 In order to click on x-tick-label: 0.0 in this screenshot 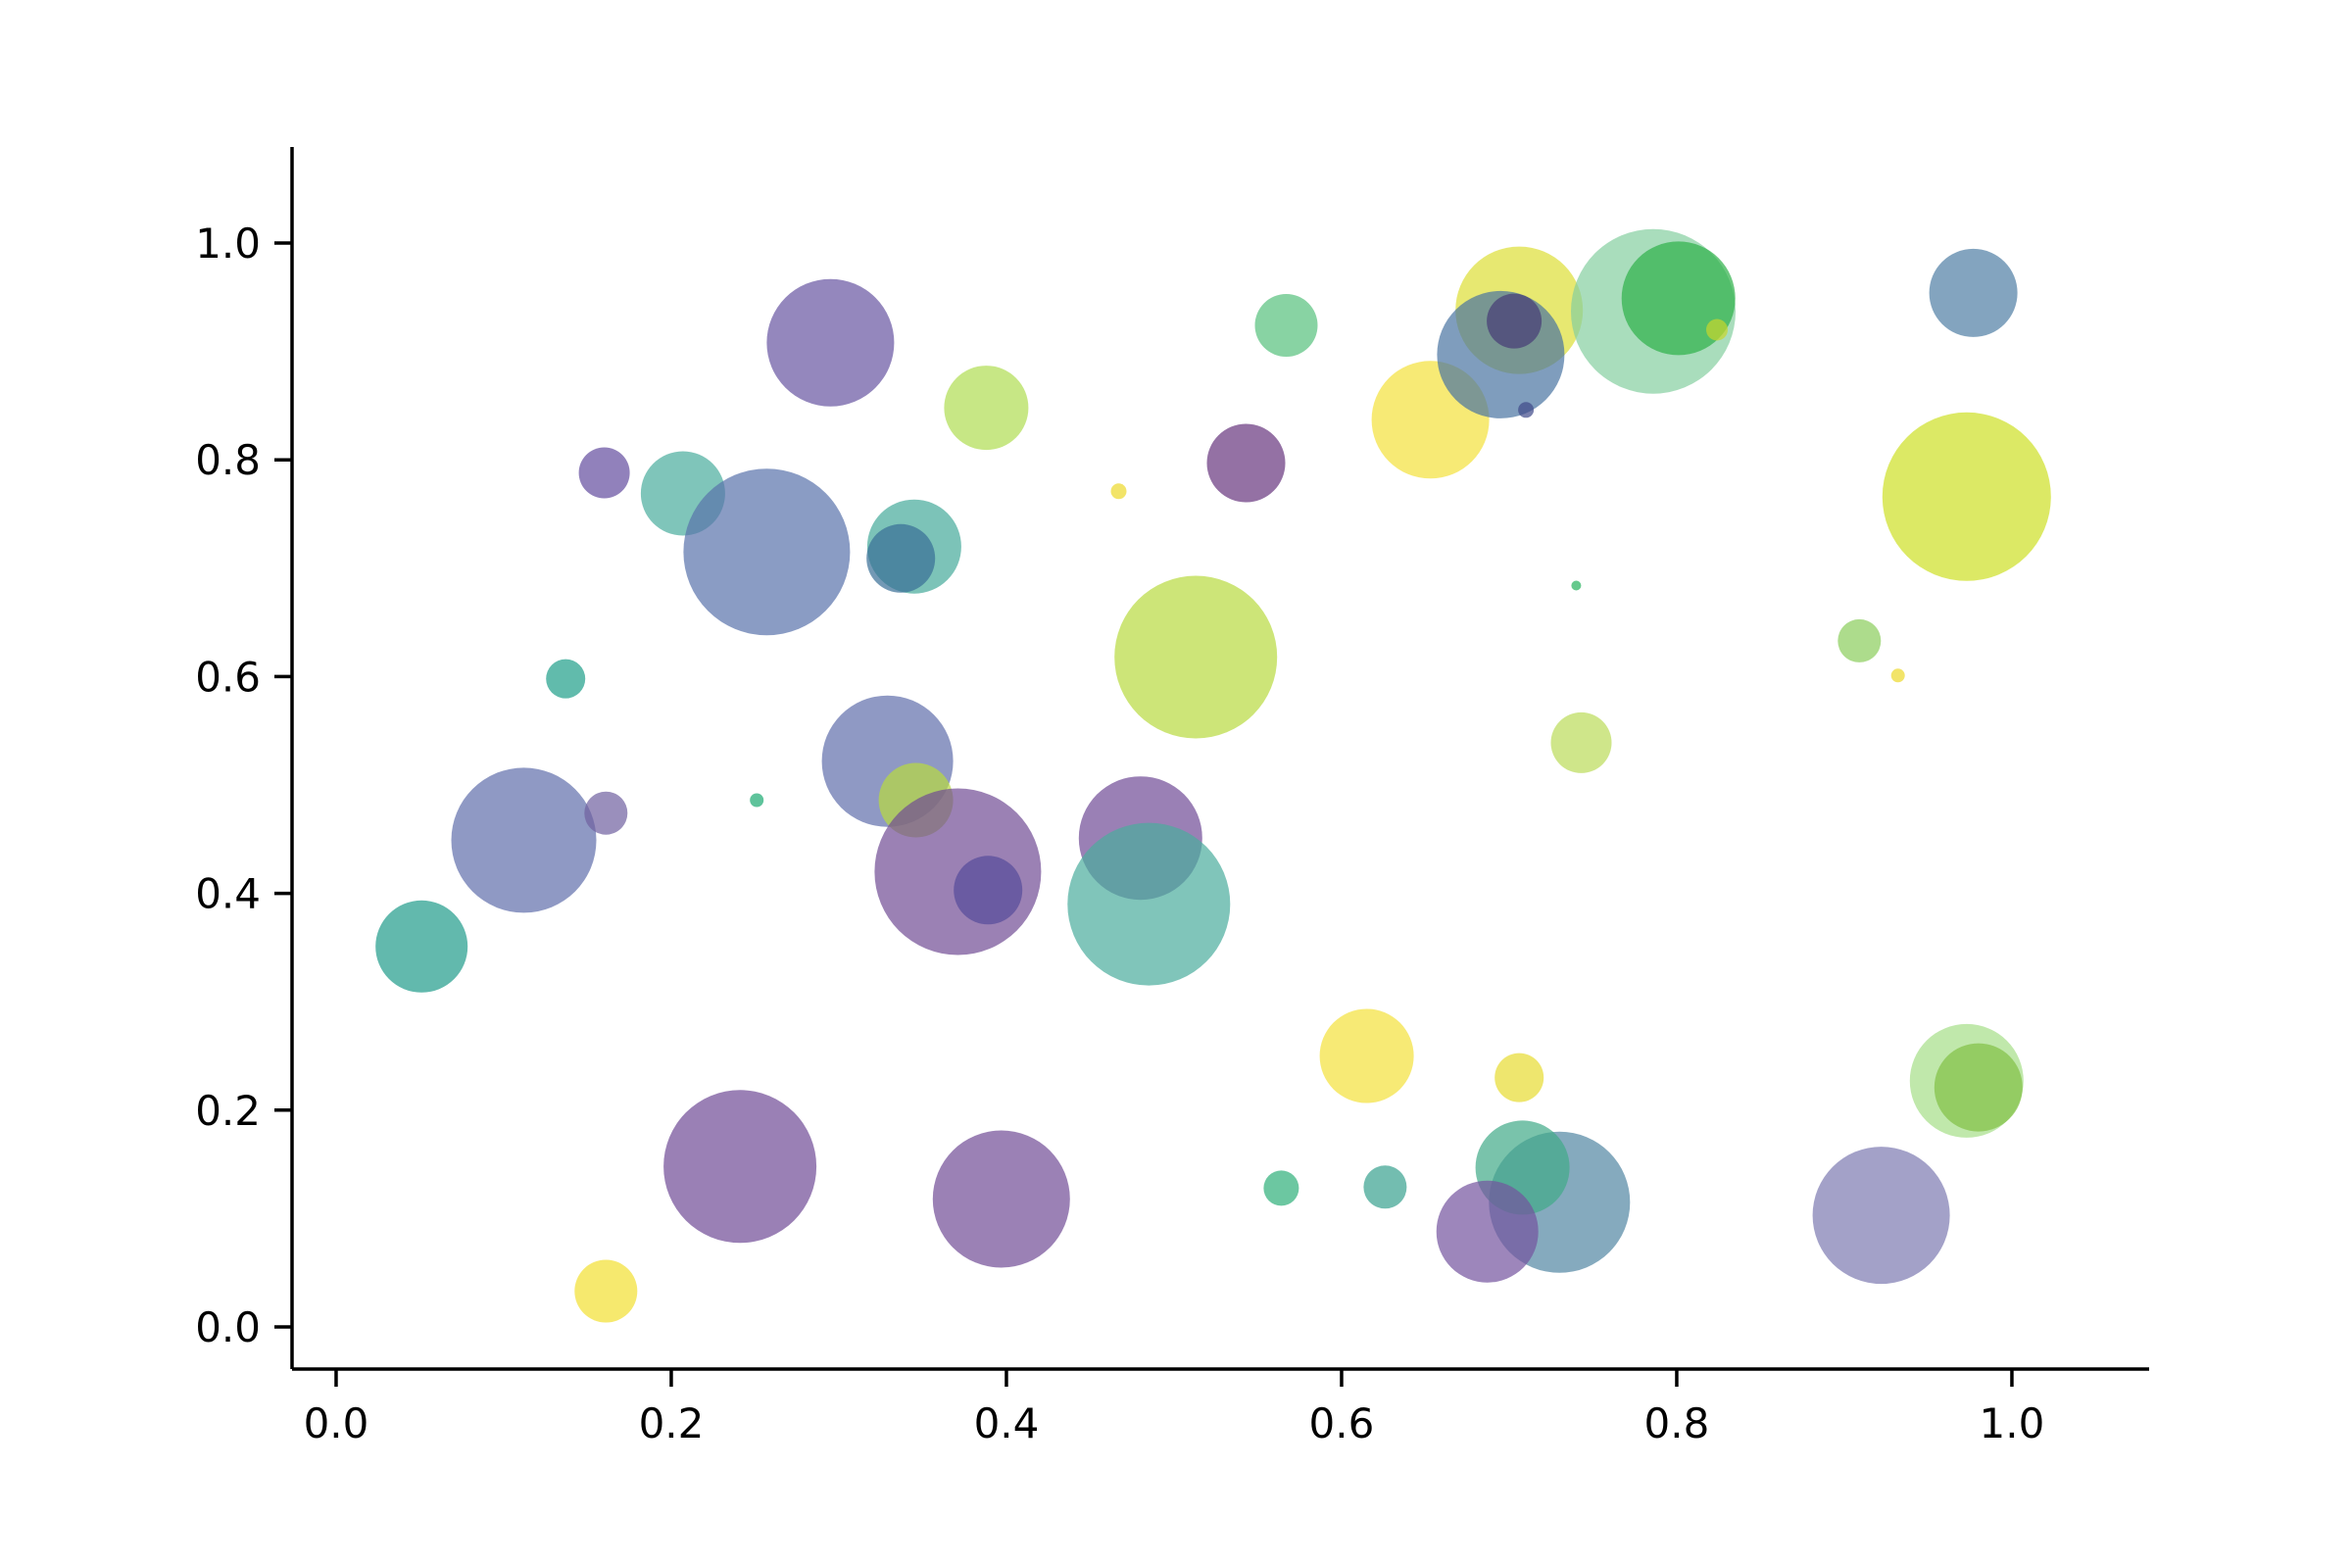, I will do `click(336, 1423)`.